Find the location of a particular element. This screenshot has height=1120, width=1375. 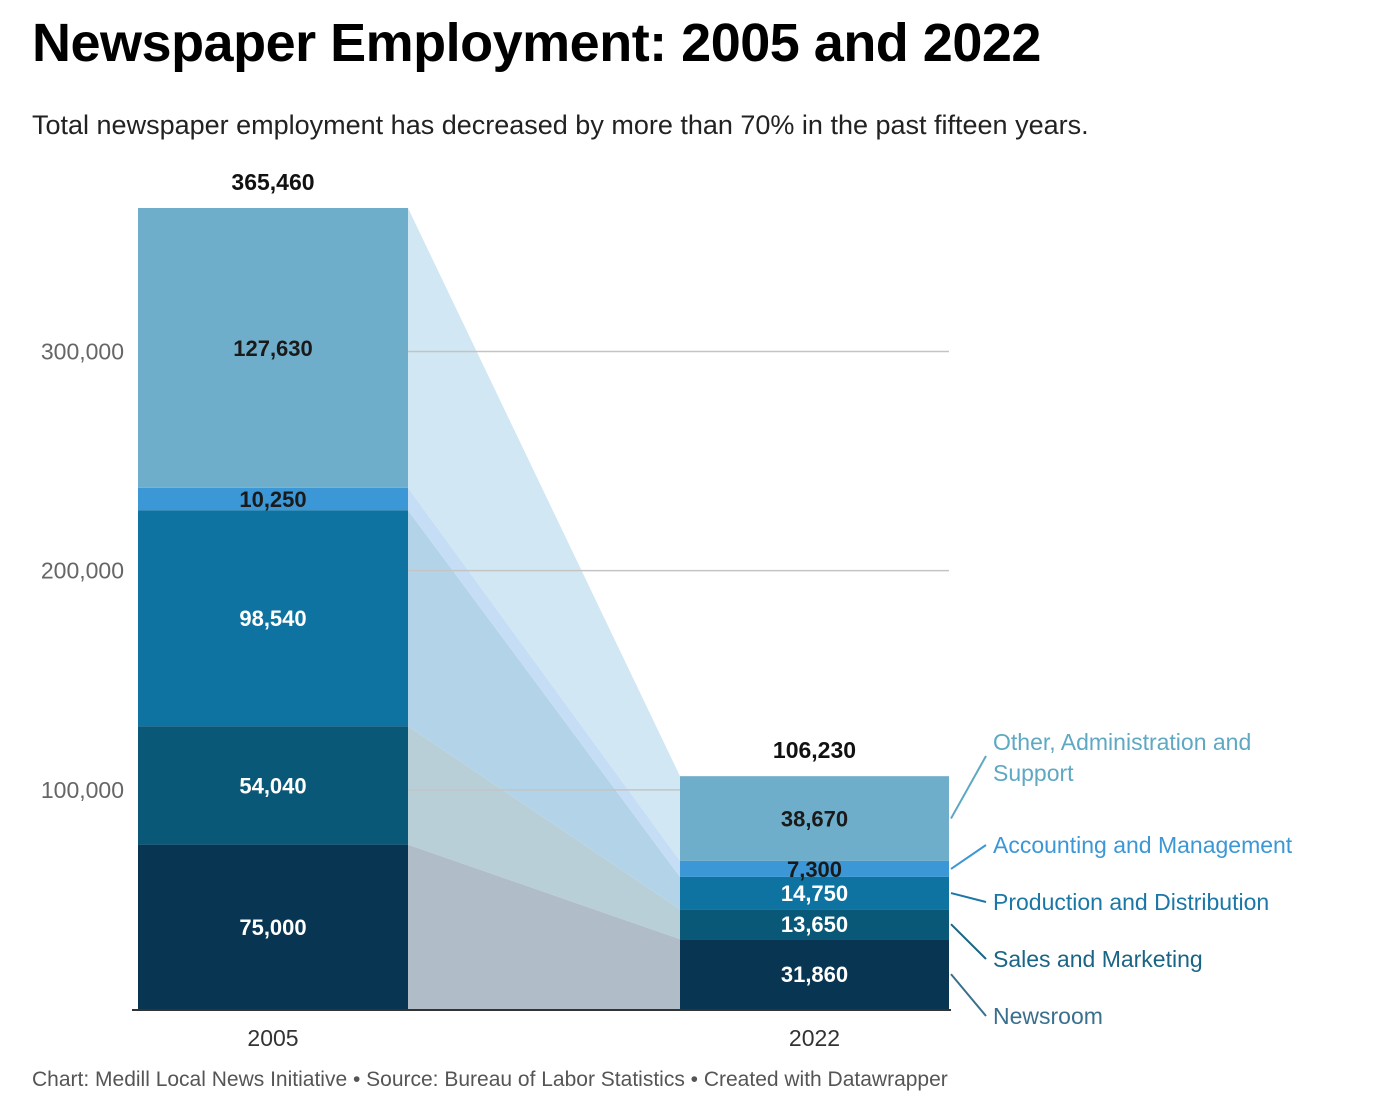

segment-value-label: 10,250 is located at coordinates (272, 499).